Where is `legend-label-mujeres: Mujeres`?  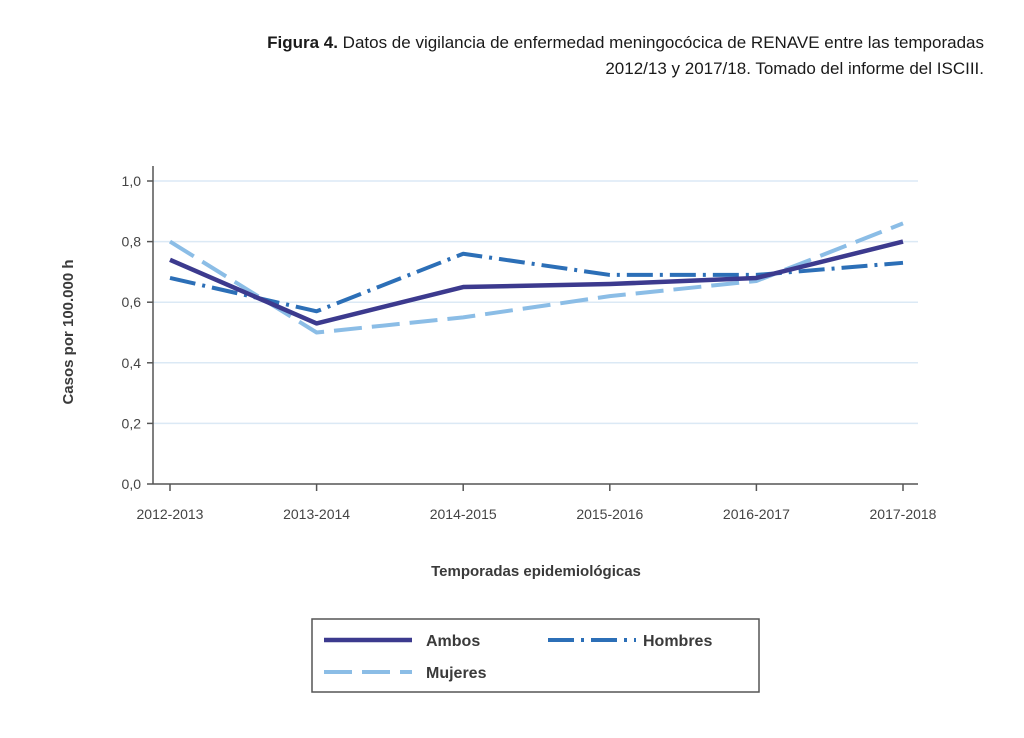 legend-label-mujeres: Mujeres is located at coordinates (456, 673).